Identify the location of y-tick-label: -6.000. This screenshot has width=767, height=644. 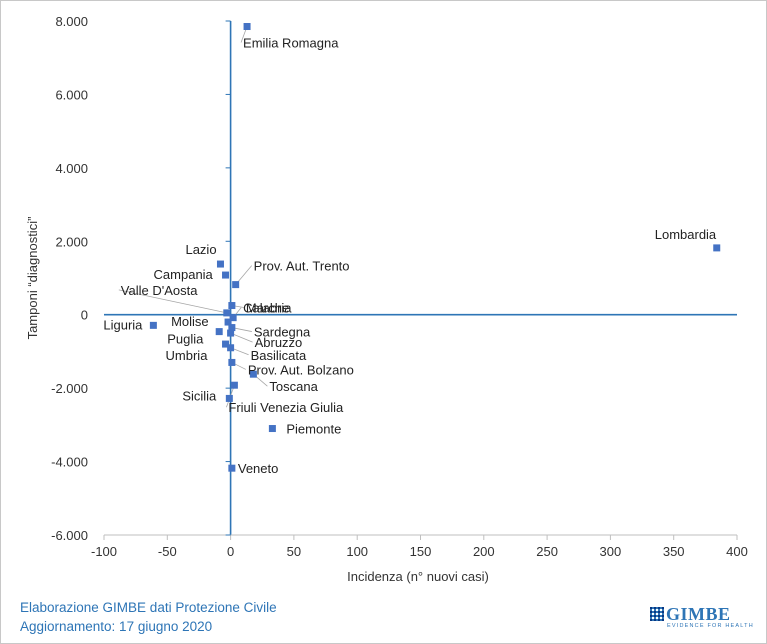
(69, 535).